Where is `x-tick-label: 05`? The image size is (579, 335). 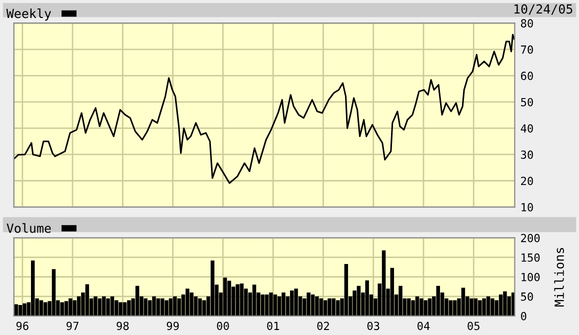 x-tick-label: 05 is located at coordinates (474, 326).